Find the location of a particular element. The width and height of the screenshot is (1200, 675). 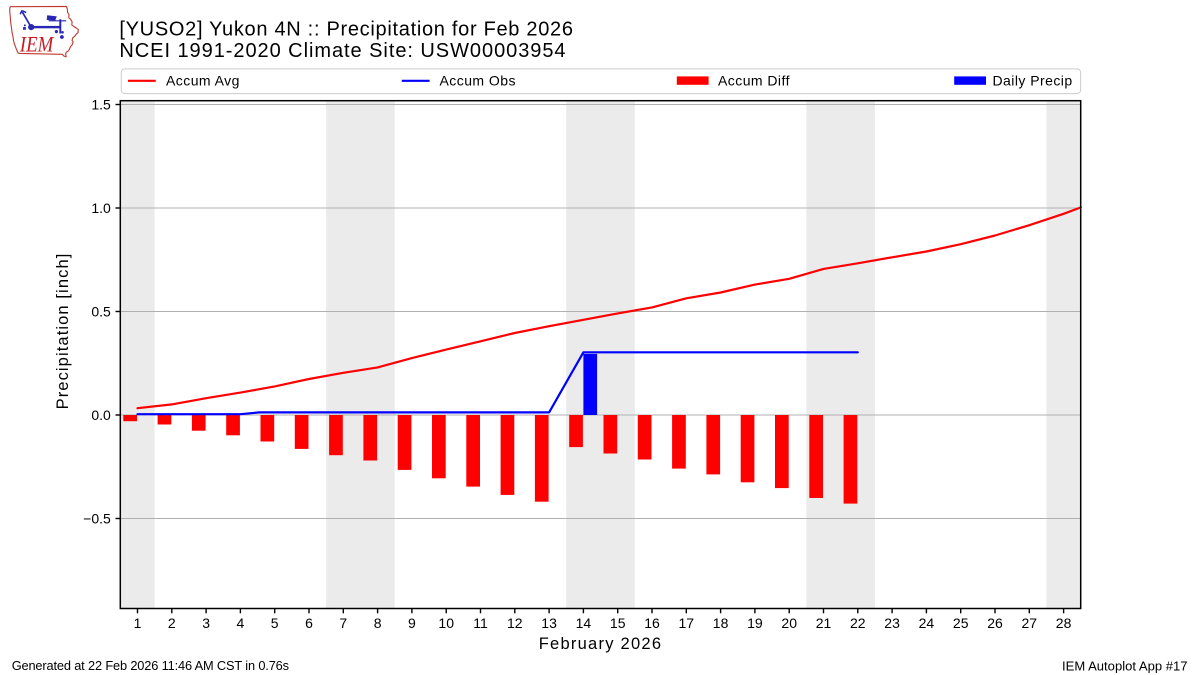

svg-text: 1.0 is located at coordinates (101, 208).